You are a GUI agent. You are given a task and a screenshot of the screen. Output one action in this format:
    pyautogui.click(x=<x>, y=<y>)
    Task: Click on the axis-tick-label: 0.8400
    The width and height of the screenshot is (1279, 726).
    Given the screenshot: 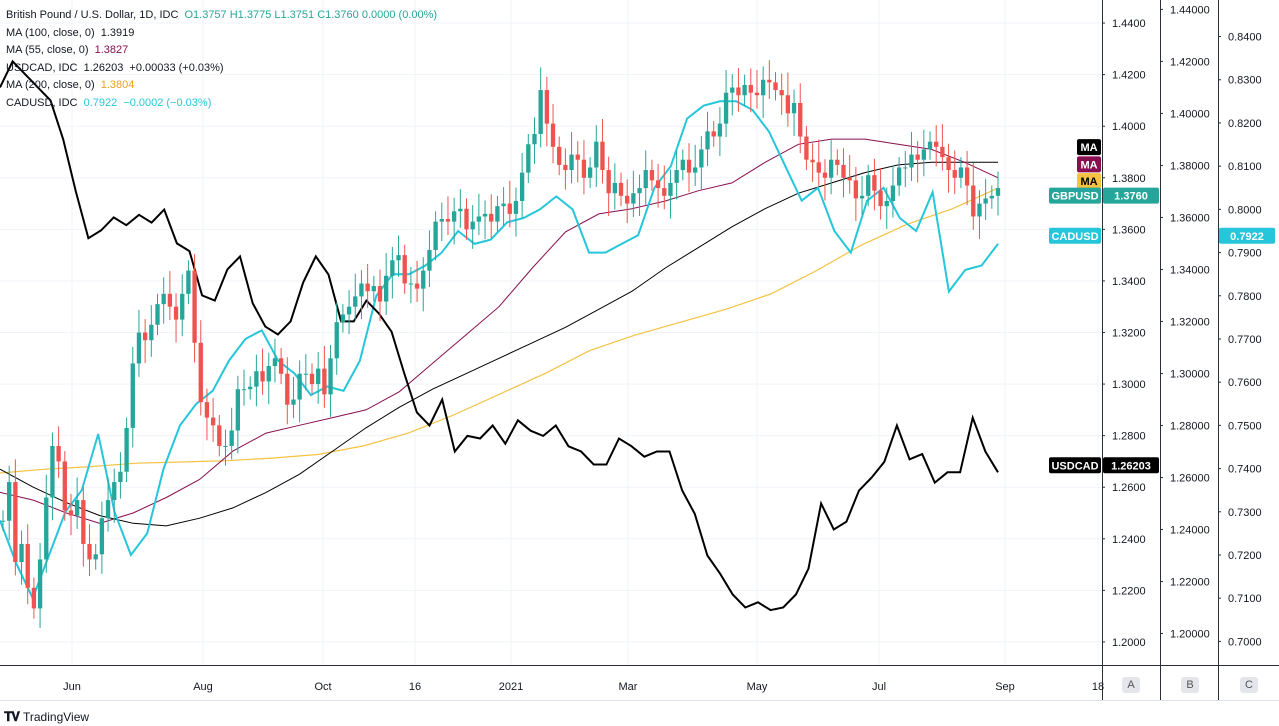 What is the action you would take?
    pyautogui.click(x=1245, y=38)
    